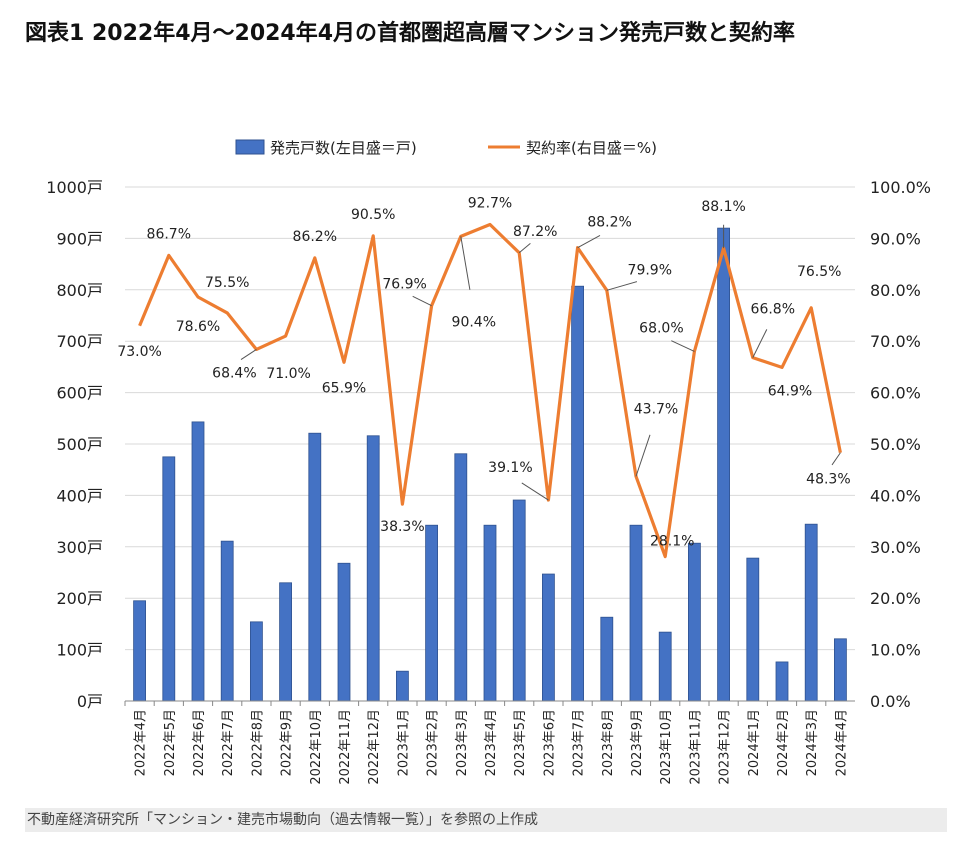 The image size is (960, 856). What do you see at coordinates (895, 547) in the screenshot?
I see `right-tick-label: 30.0%` at bounding box center [895, 547].